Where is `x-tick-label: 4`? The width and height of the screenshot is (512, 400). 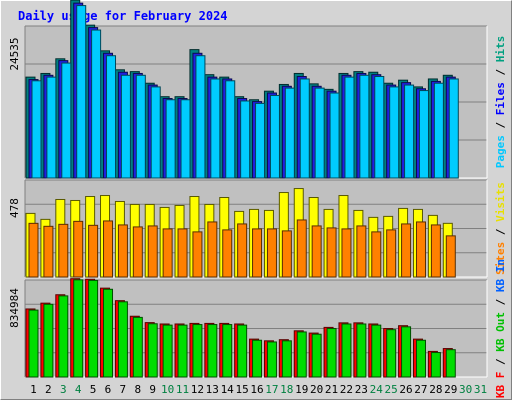 x-tick-label: 4 is located at coordinates (78, 389).